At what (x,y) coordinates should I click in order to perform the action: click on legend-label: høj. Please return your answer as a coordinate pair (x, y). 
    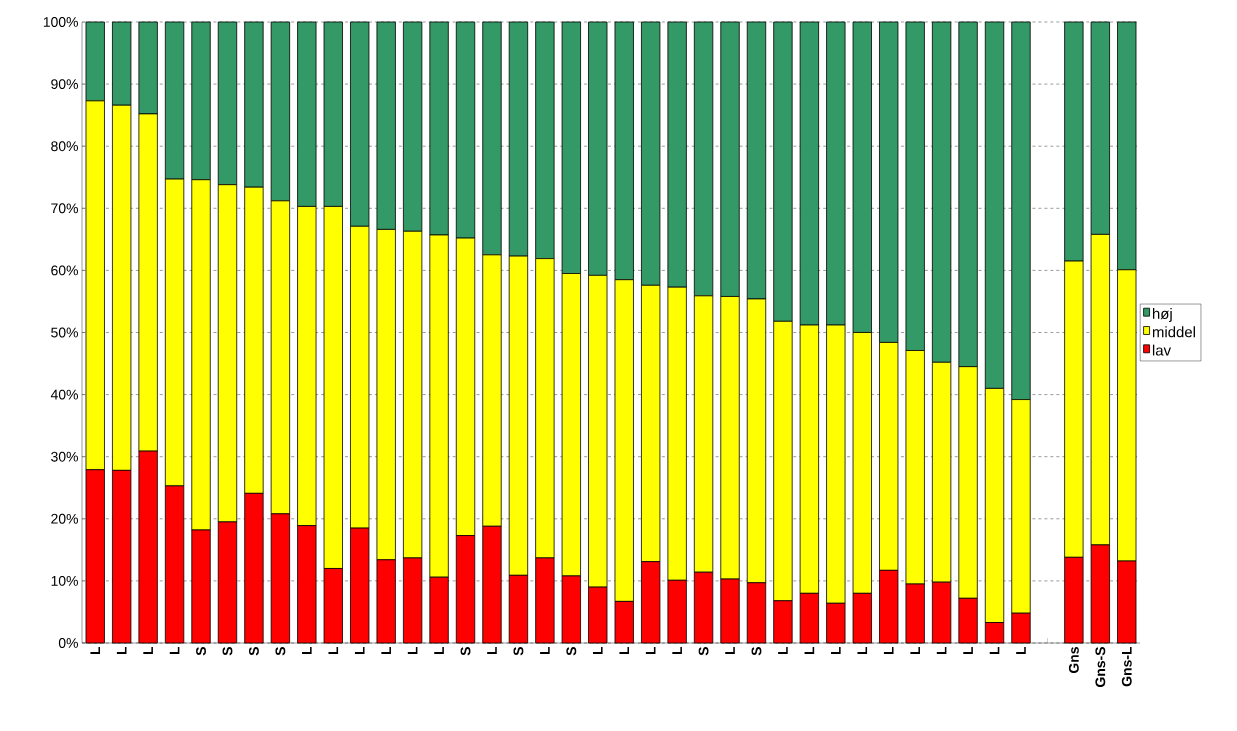
    Looking at the image, I should click on (1162, 315).